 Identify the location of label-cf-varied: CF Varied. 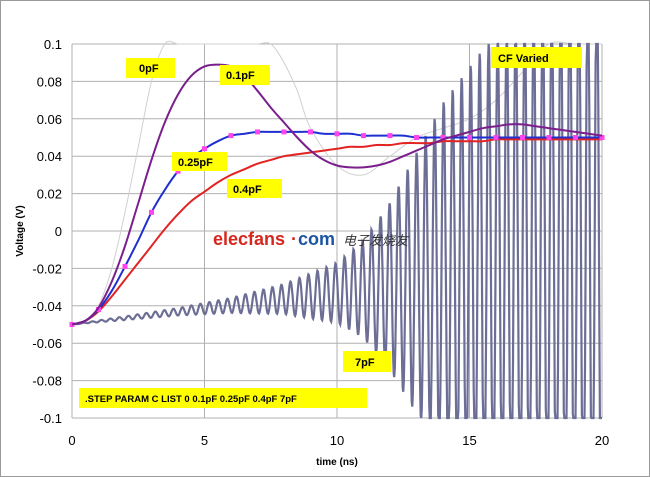
(536, 57).